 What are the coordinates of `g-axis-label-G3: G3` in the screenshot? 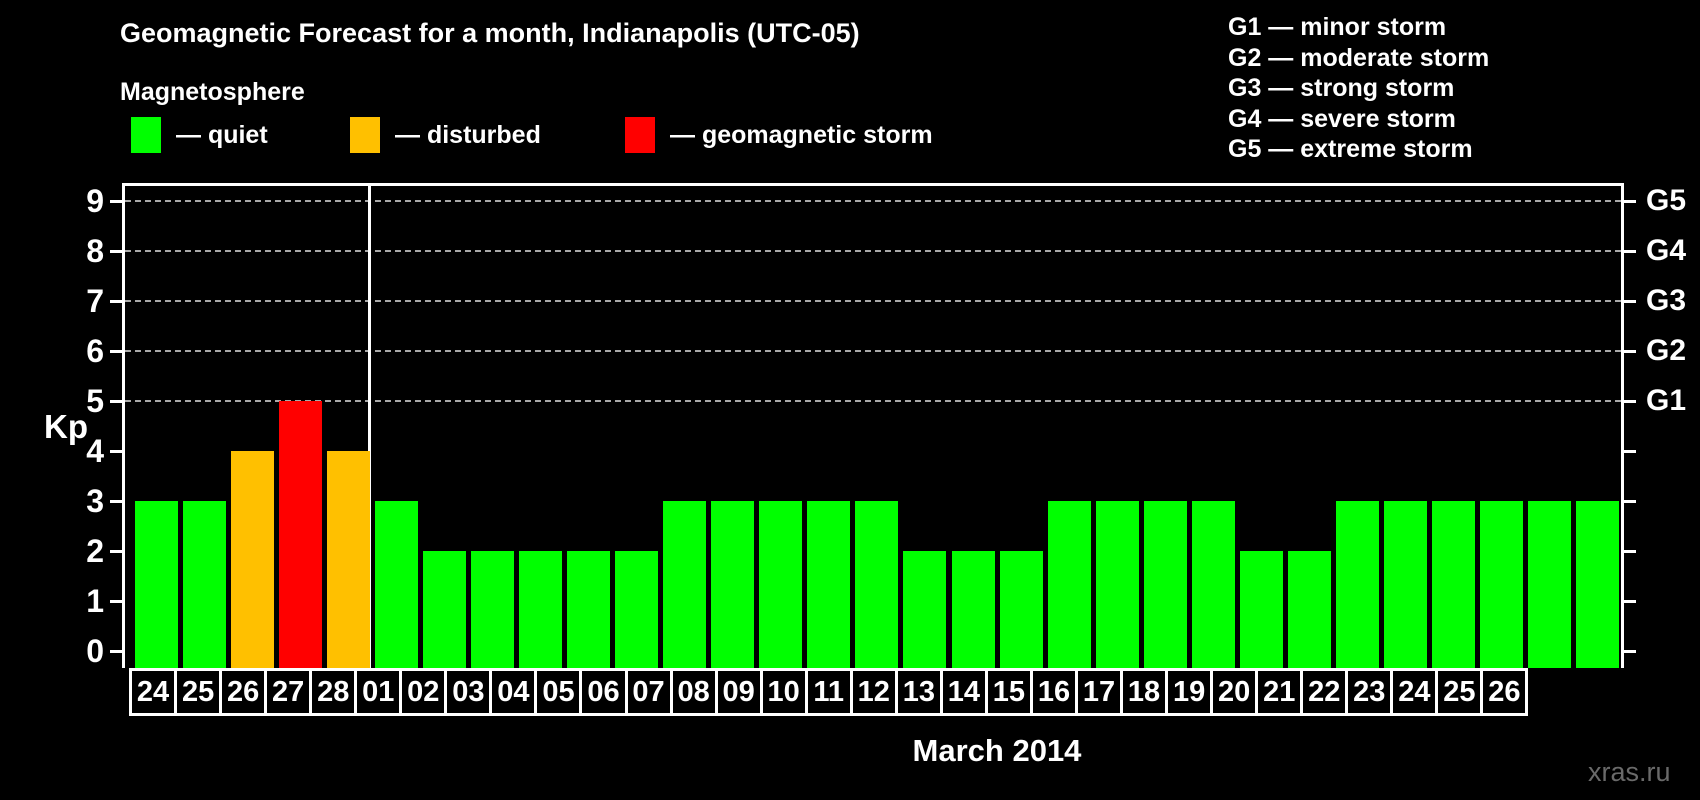 It's located at (1666, 300).